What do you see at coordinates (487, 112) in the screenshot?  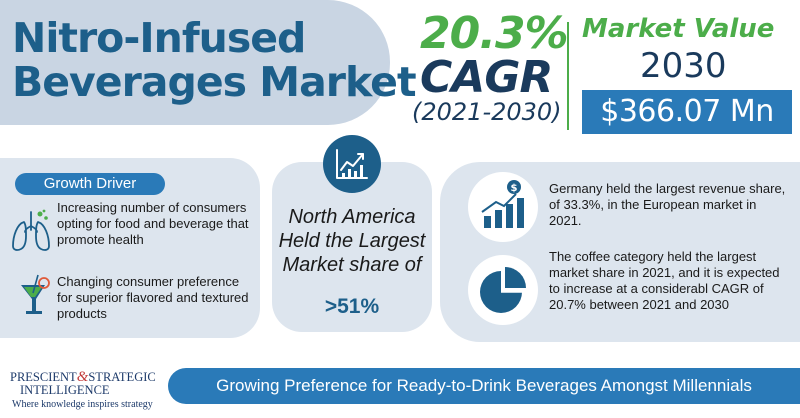 I see `cagr-period: (2021-2030)` at bounding box center [487, 112].